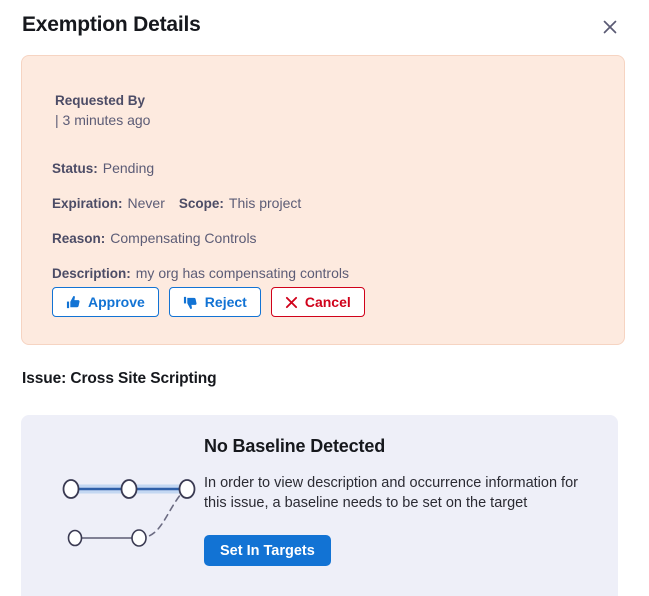  What do you see at coordinates (91, 273) in the screenshot?
I see `description-label: Description:` at bounding box center [91, 273].